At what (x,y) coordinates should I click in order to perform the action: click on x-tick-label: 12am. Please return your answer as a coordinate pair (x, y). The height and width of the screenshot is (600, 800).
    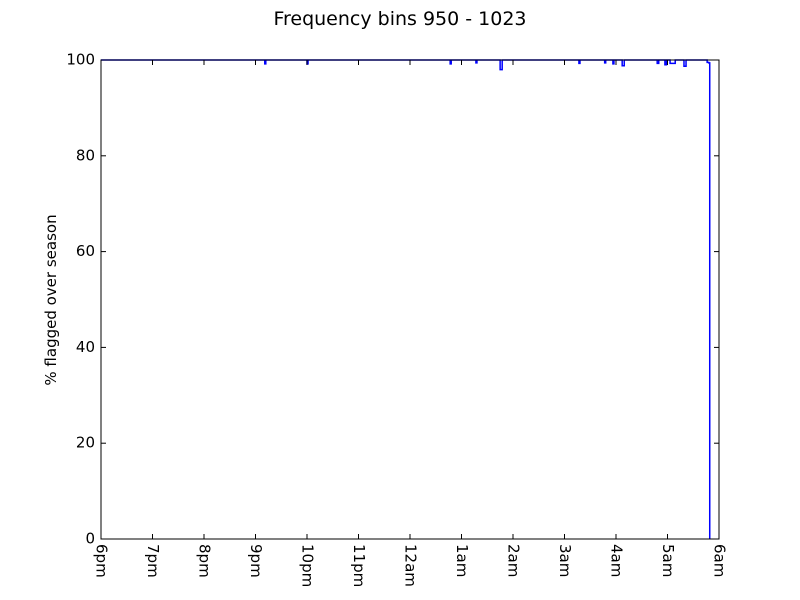
    Looking at the image, I should click on (411, 565).